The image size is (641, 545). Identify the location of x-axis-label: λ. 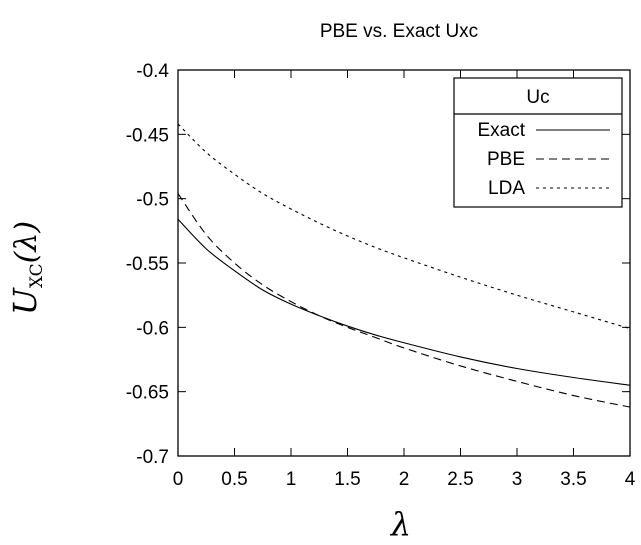
(400, 524).